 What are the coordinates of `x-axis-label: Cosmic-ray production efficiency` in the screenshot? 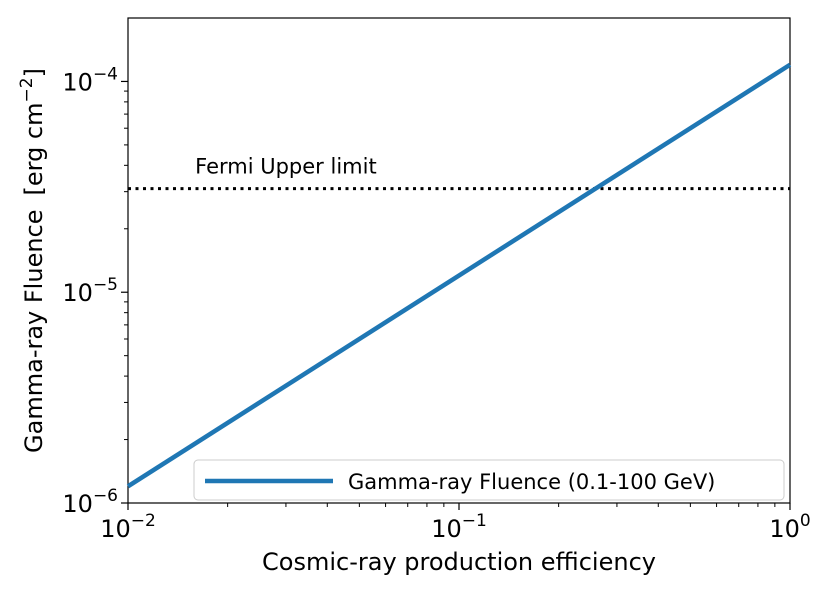 It's located at (459, 562).